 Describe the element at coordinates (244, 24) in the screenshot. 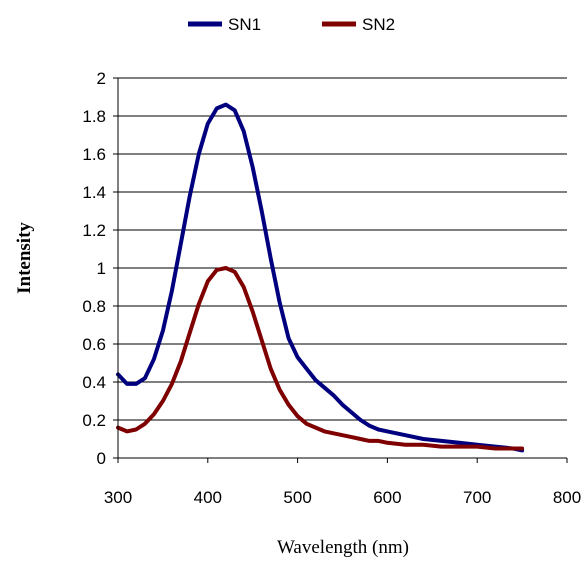

I see `legend-label-sn1: SN1` at that location.